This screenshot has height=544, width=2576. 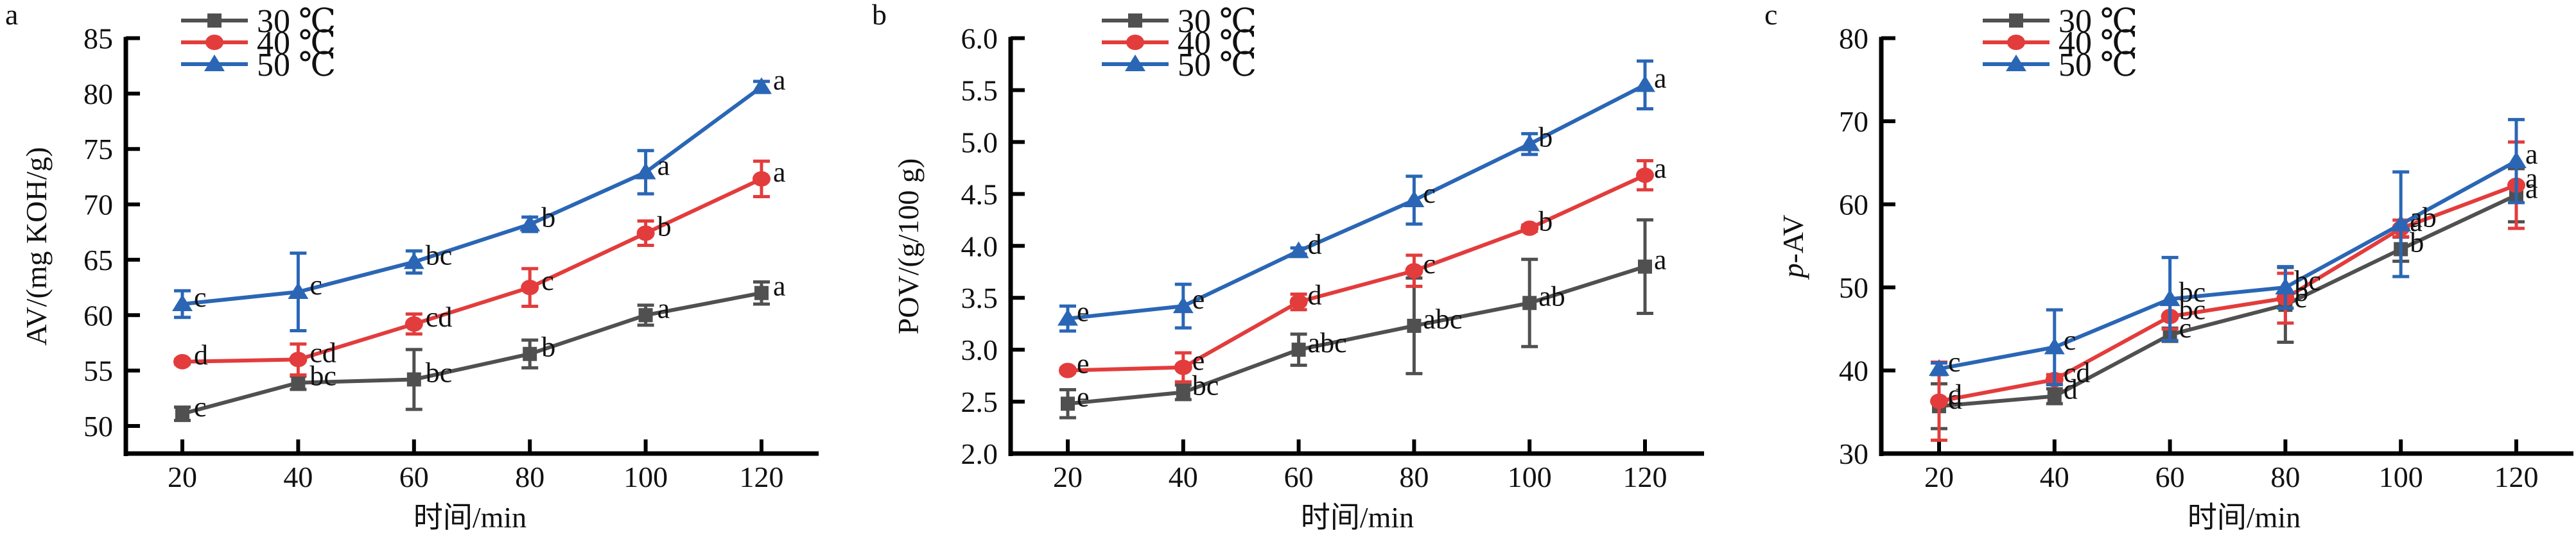 I want to click on series-triangle: c c bc bc ab a, so click(x=2233, y=252).